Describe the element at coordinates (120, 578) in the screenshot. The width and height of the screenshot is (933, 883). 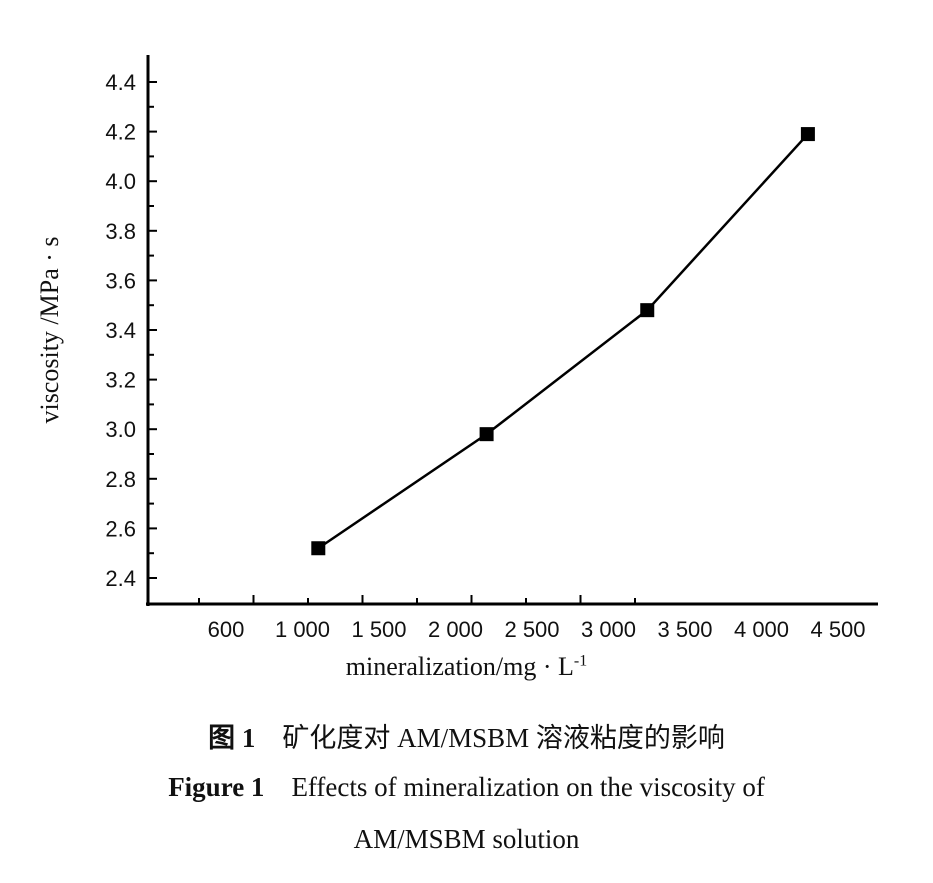
I see `y-tick-label: 2.4` at that location.